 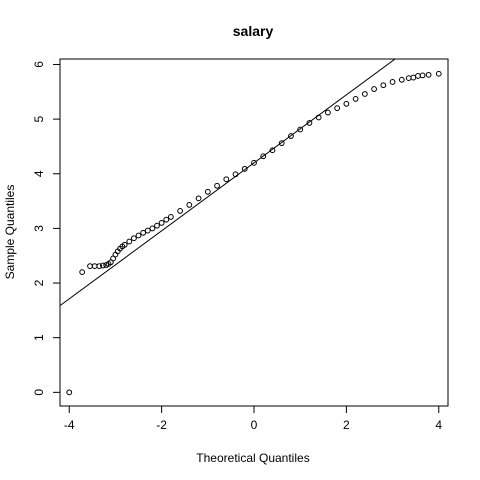 What do you see at coordinates (39, 173) in the screenshot?
I see `y-tick-label: 4` at bounding box center [39, 173].